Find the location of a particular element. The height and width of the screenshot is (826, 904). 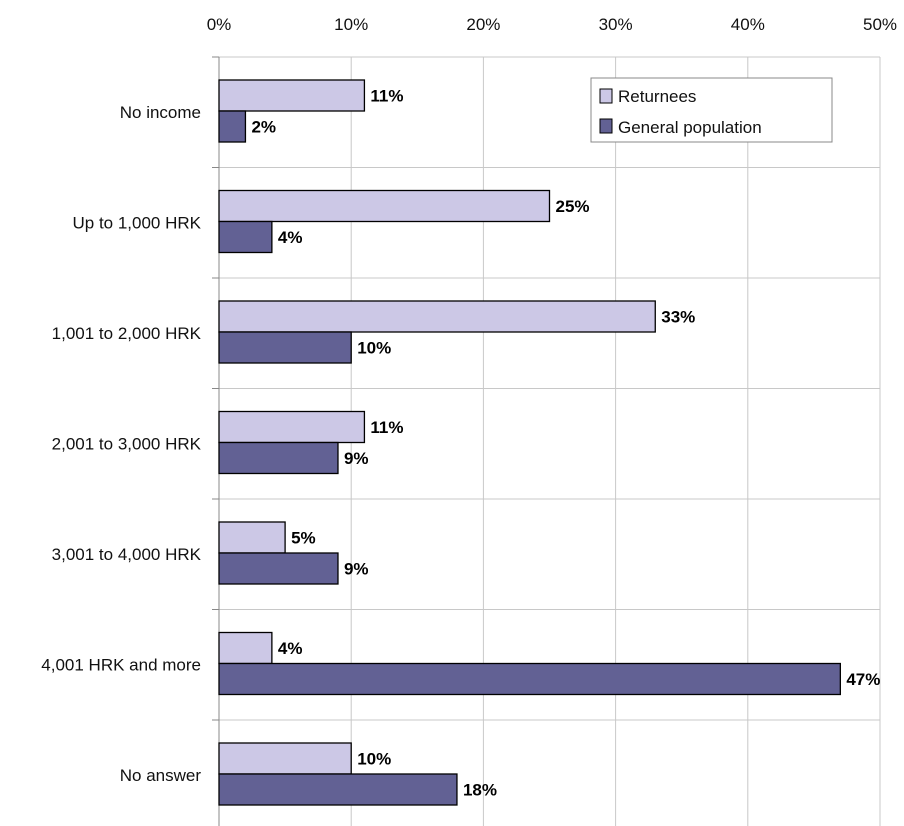

x-tick-label: 0% is located at coordinates (219, 24).